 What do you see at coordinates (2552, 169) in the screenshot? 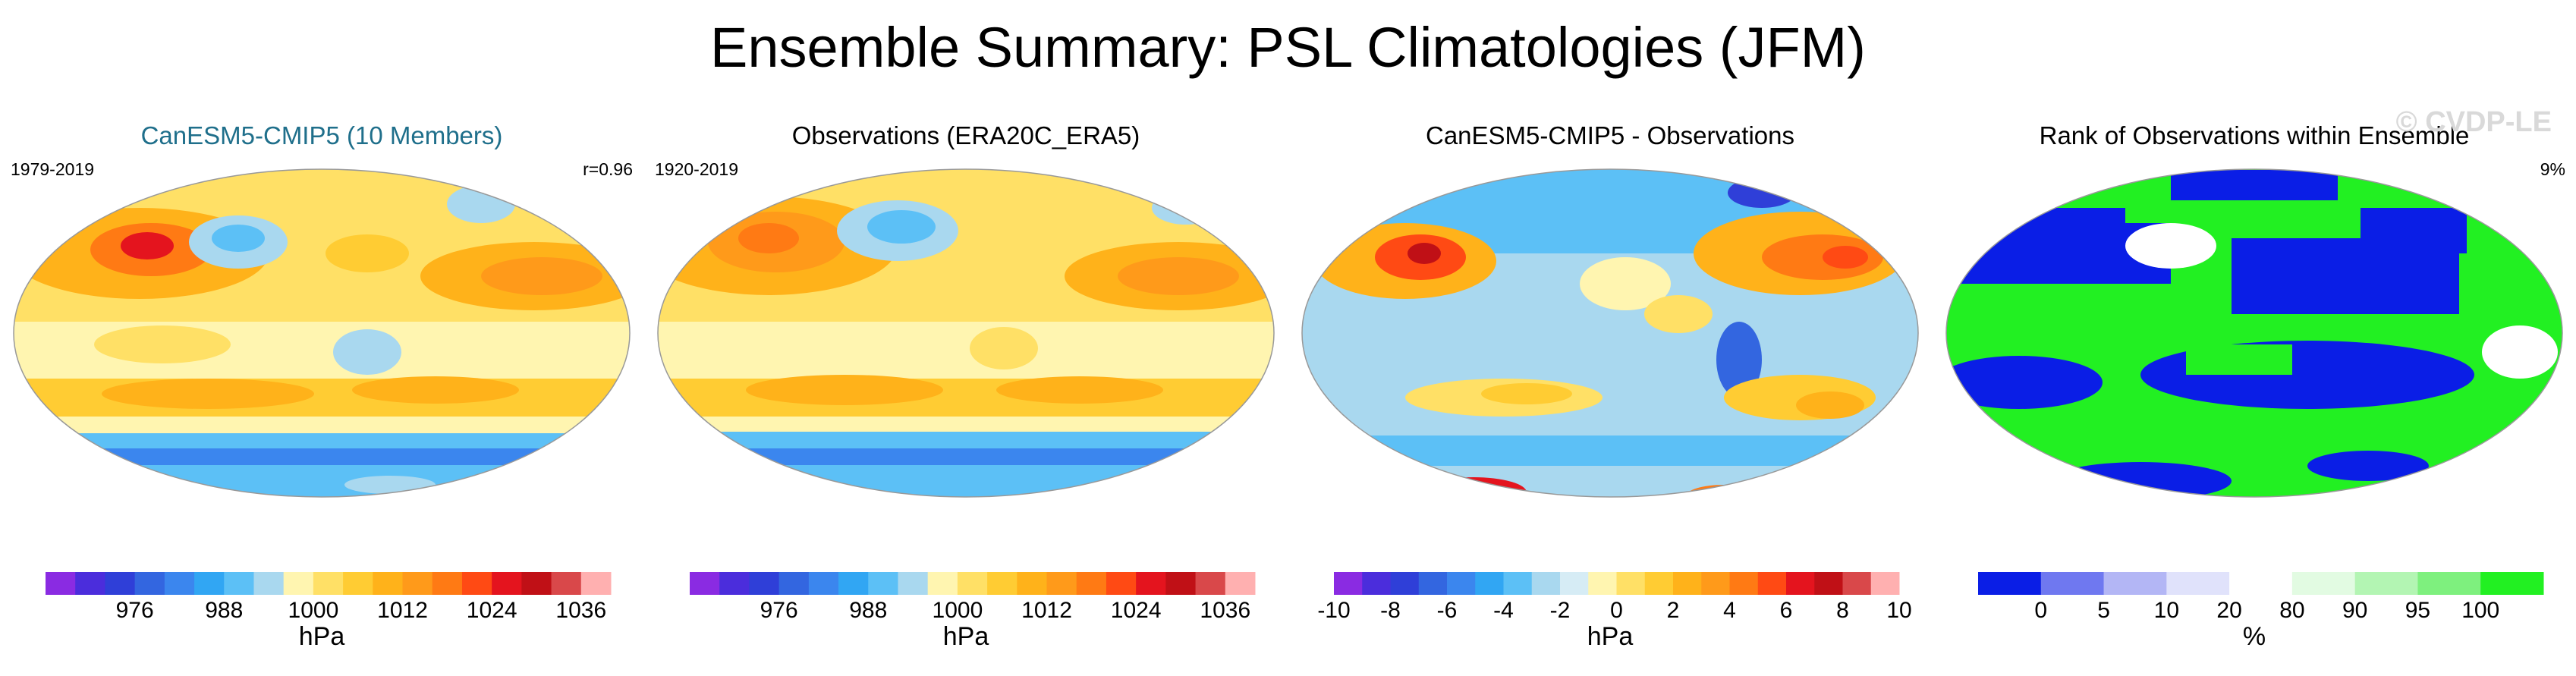
I see `rank-summary: 9%` at bounding box center [2552, 169].